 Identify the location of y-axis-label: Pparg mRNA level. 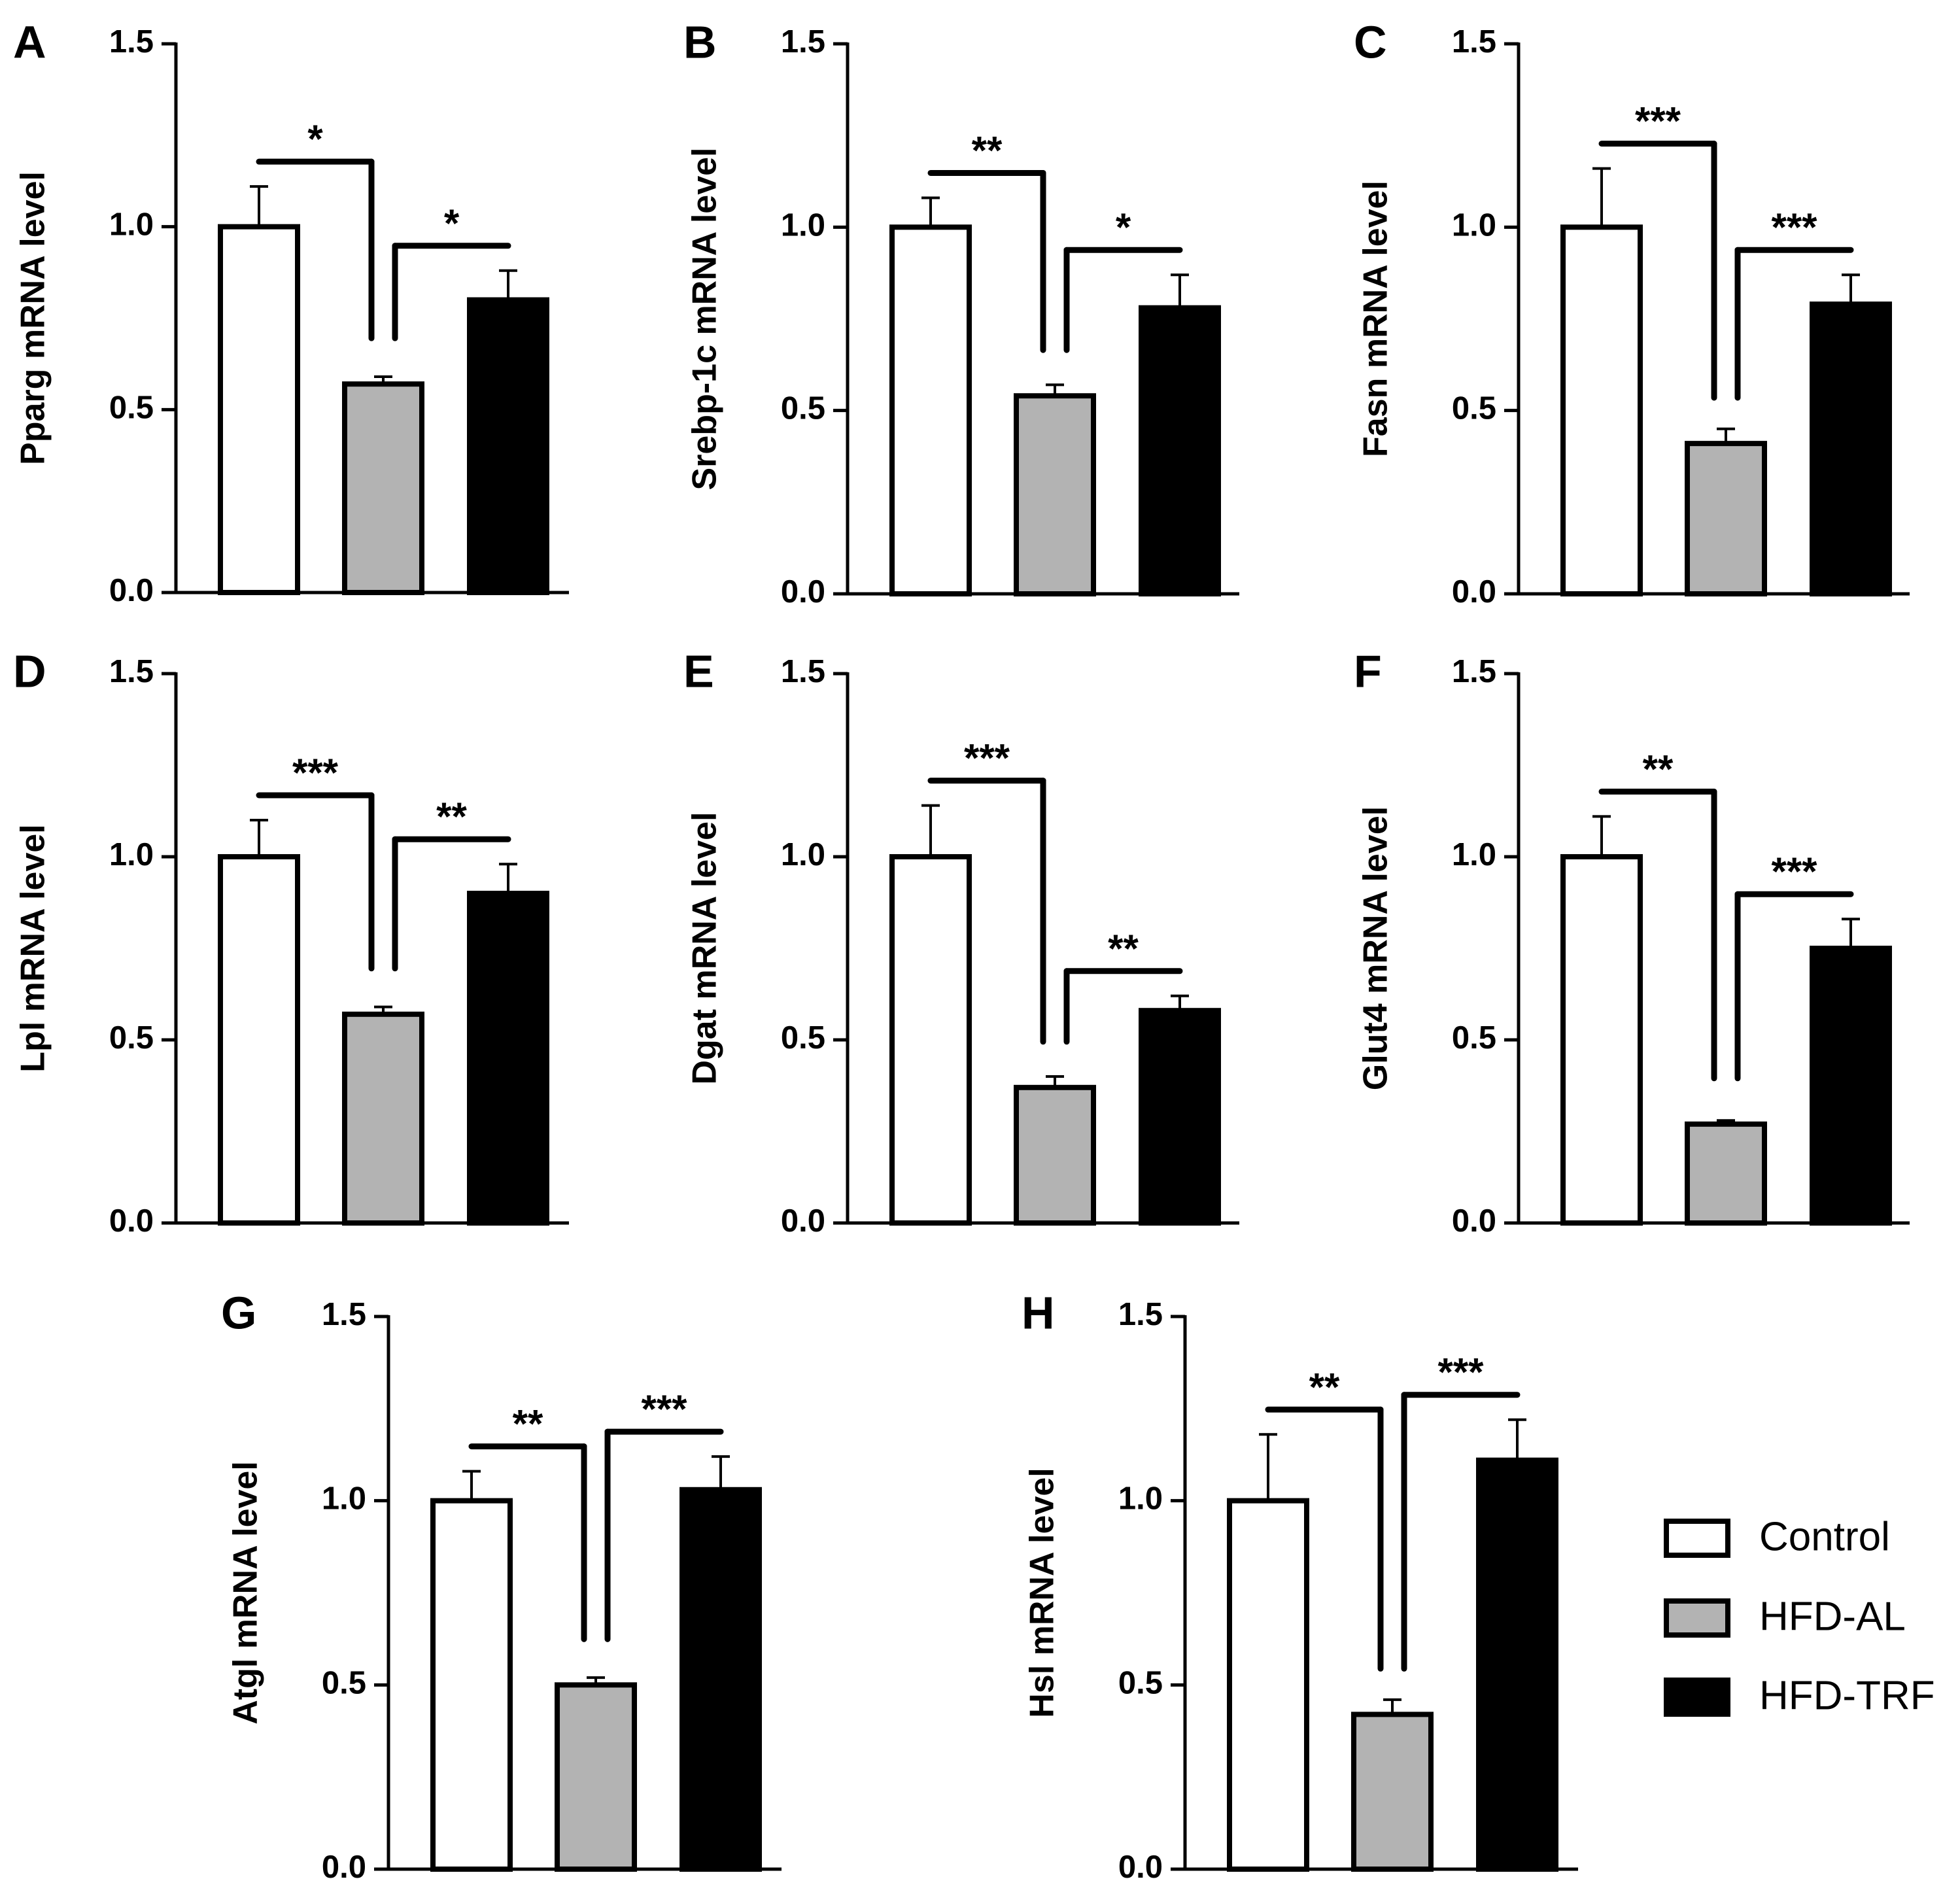
(33, 318).